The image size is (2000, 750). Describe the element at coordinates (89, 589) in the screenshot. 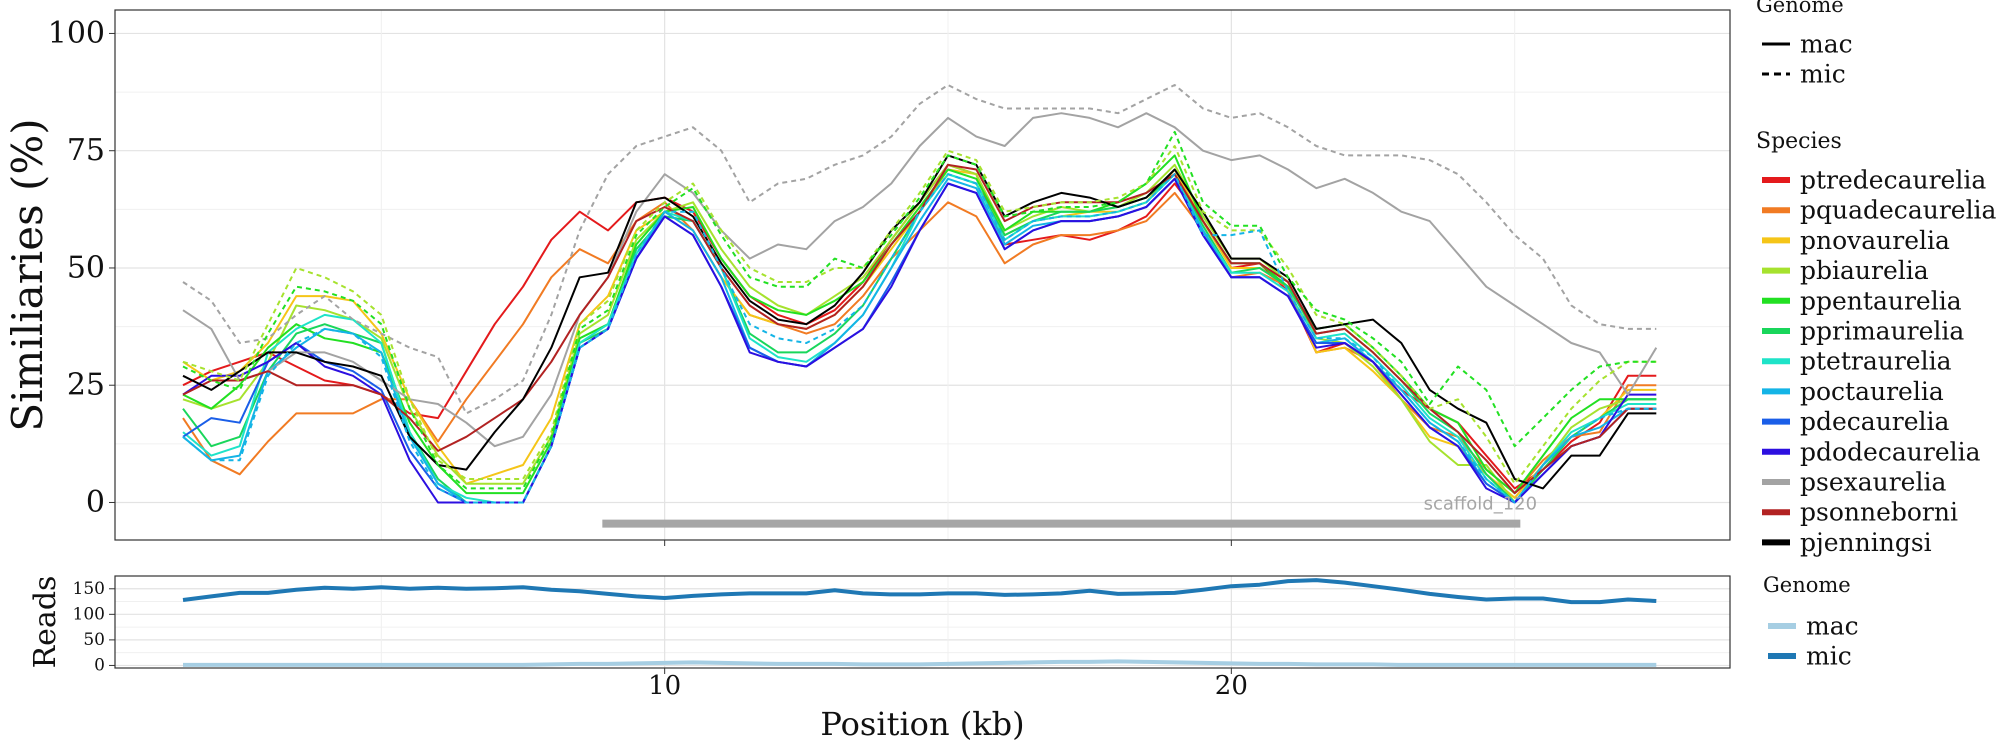

I see `reads-ytick-label: 150` at that location.